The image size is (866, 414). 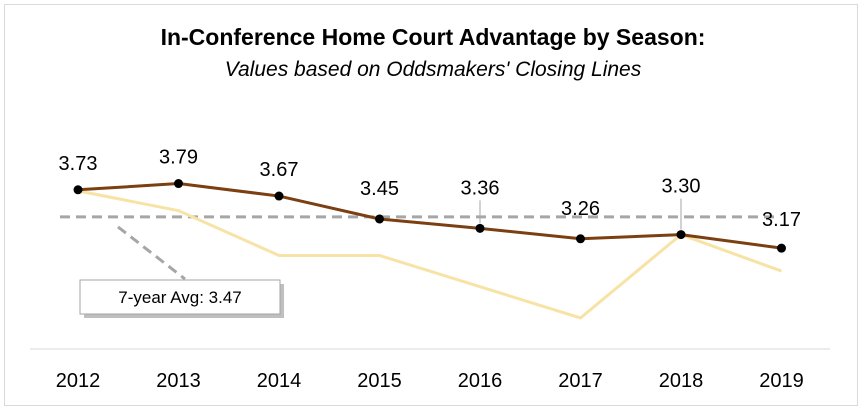 I want to click on data-point-2017, so click(x=580, y=239).